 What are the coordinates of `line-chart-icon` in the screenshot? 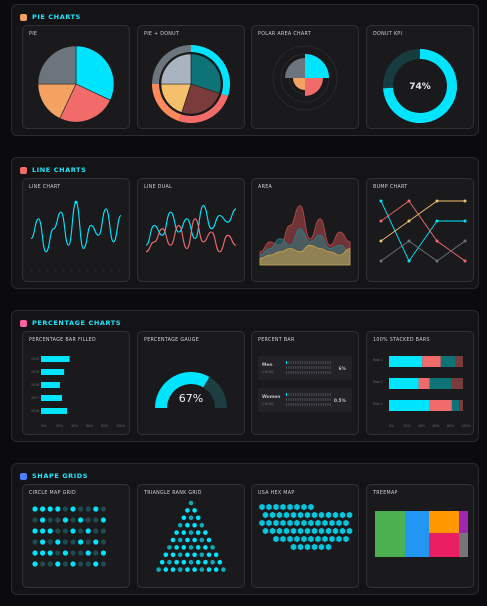 It's located at (23, 170).